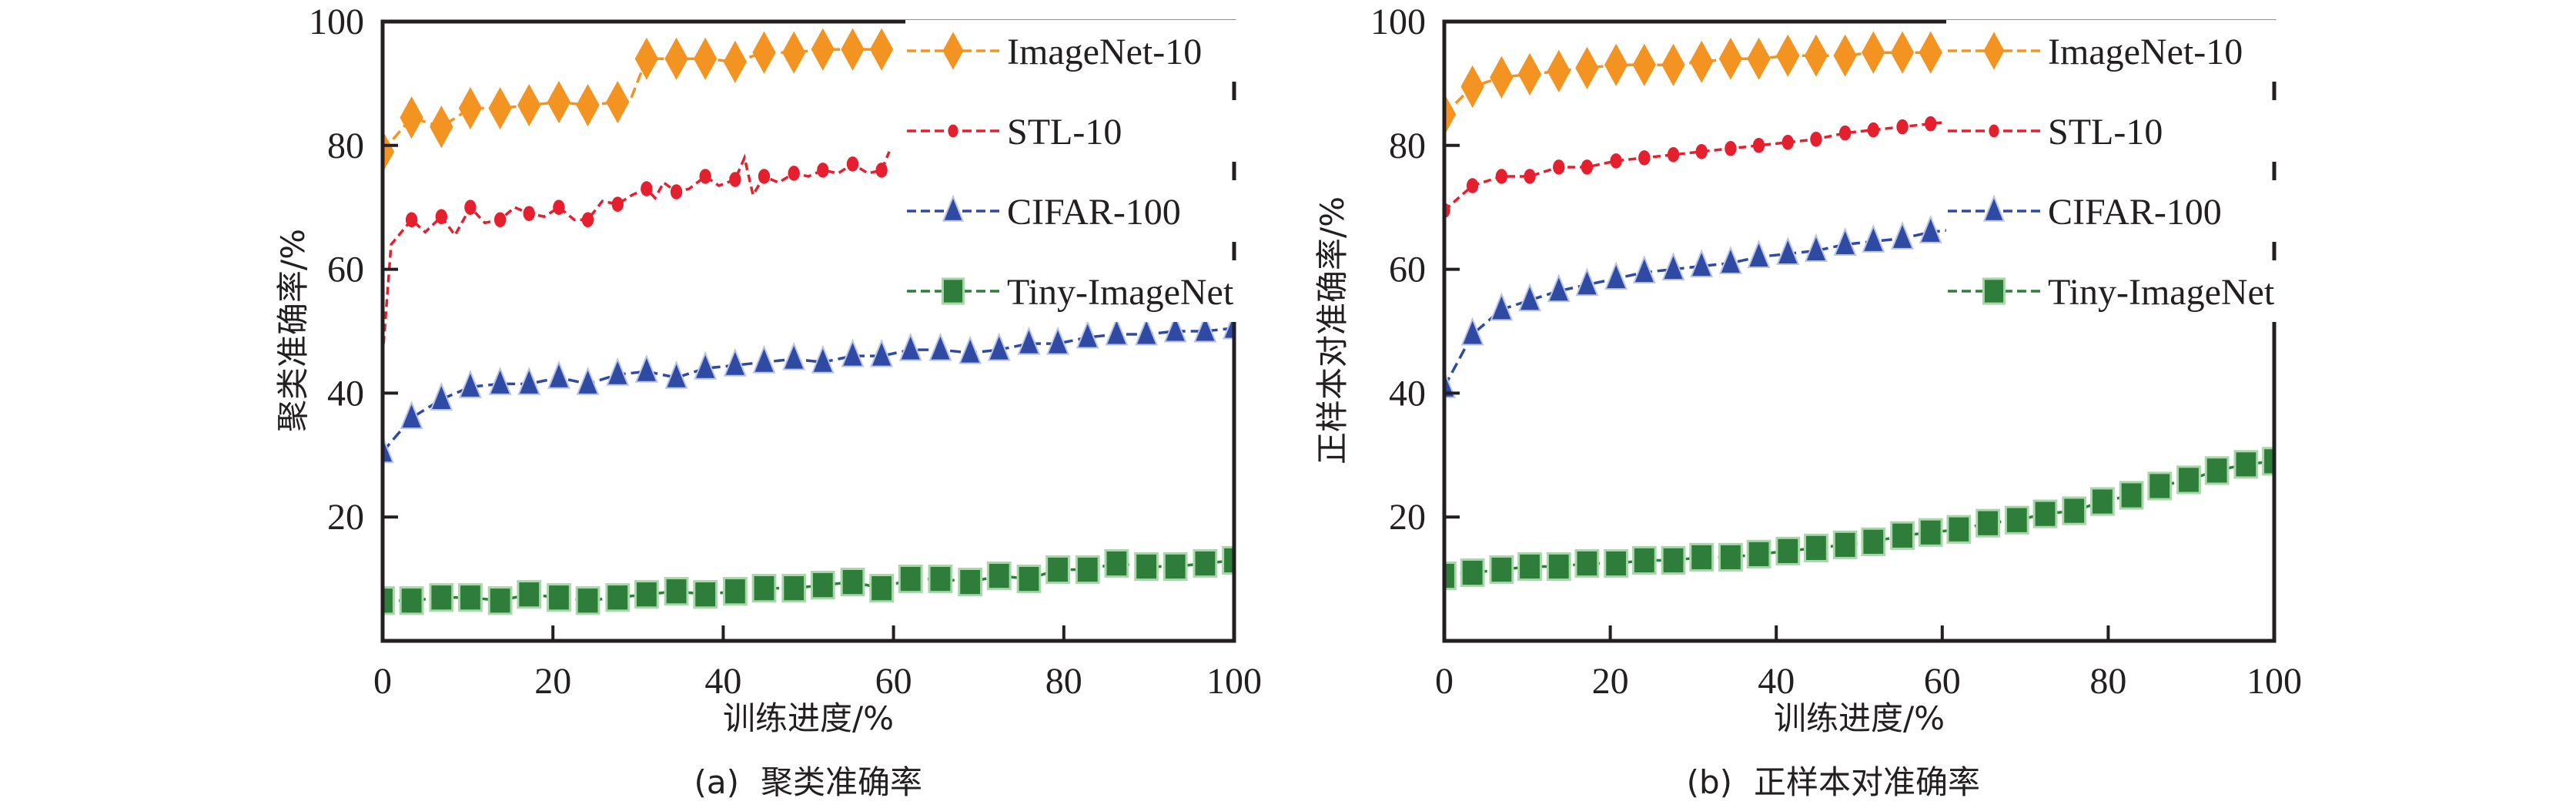  Describe the element at coordinates (894, 681) in the screenshot. I see `x-tick-label: 60` at that location.